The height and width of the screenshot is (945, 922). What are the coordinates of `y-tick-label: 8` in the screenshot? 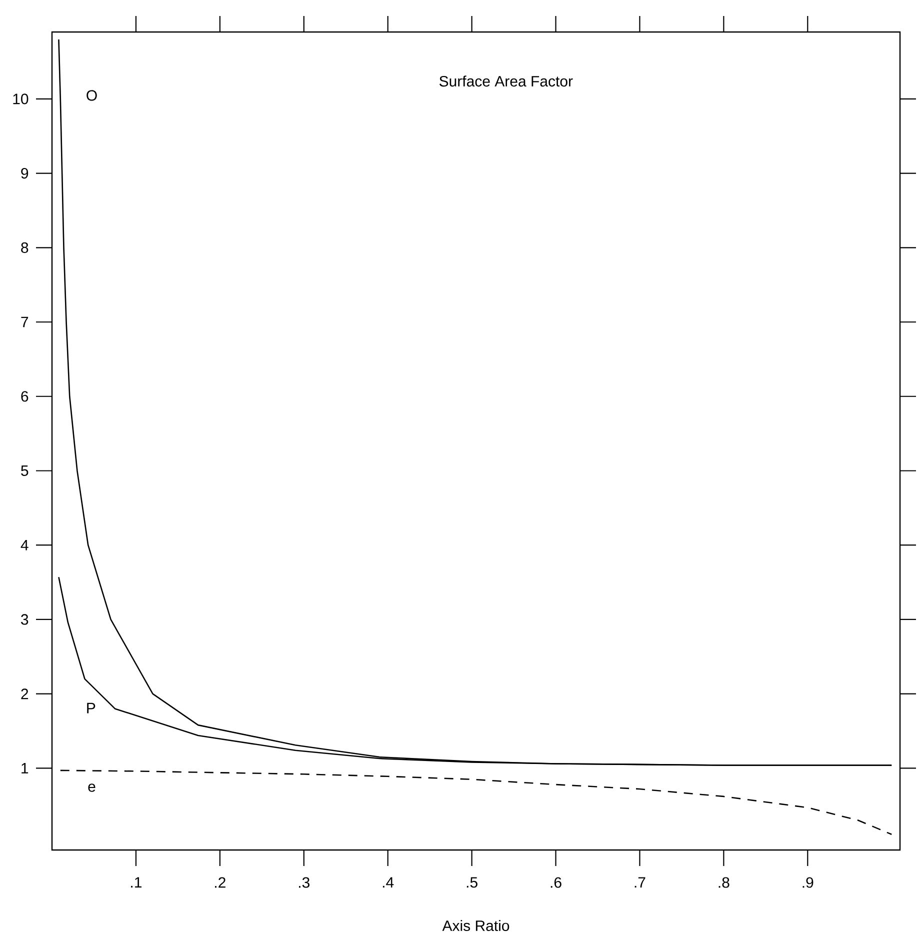 It's located at (24, 247).